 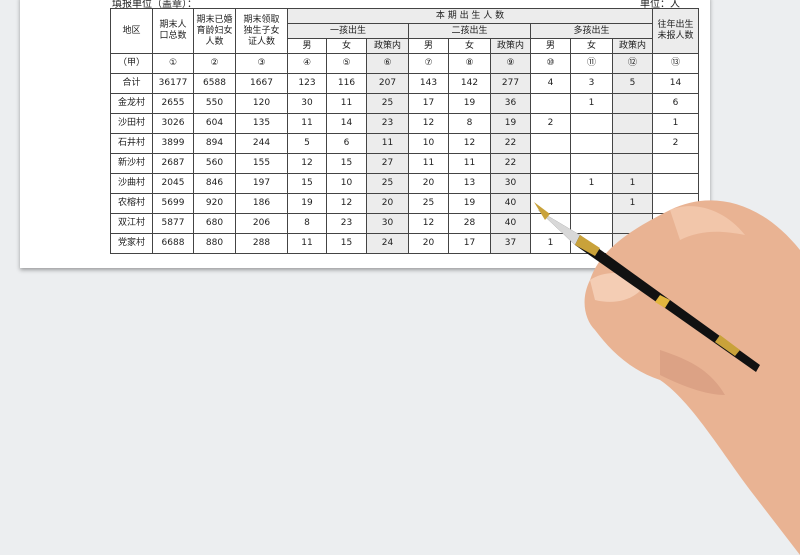 What do you see at coordinates (469, 83) in the screenshot?
I see `cell: 142` at bounding box center [469, 83].